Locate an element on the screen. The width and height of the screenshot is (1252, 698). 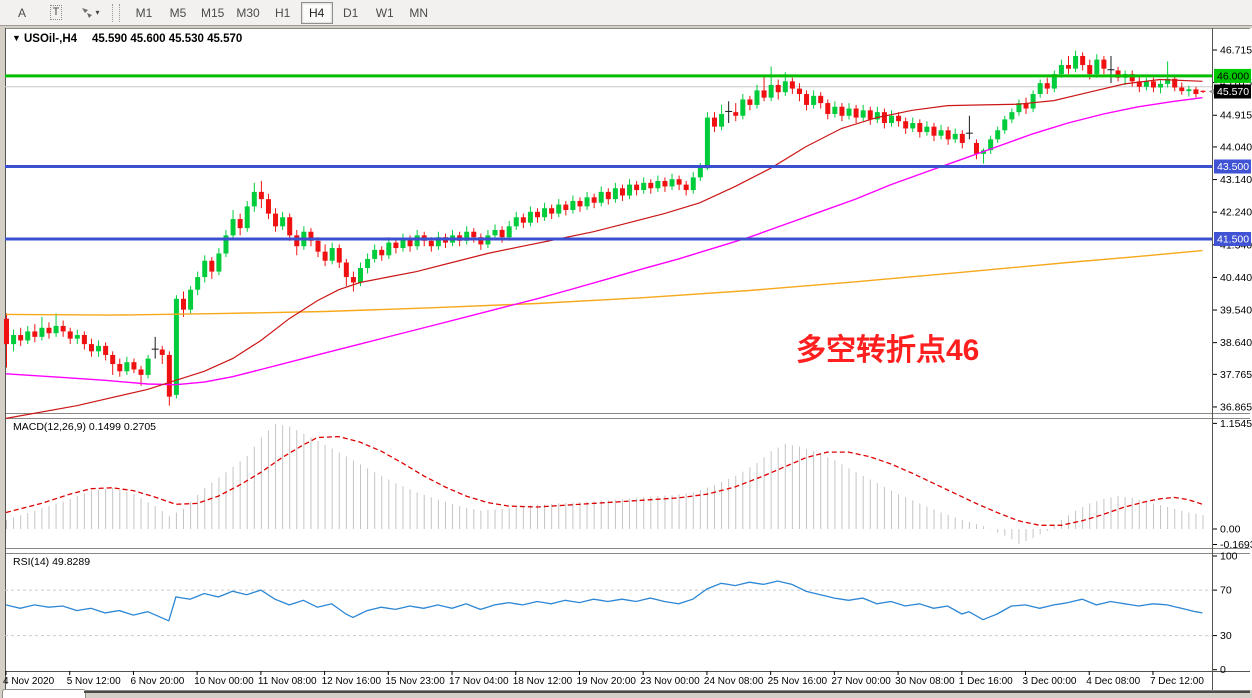
text-label-tool-button: A is located at coordinates (21, 12).